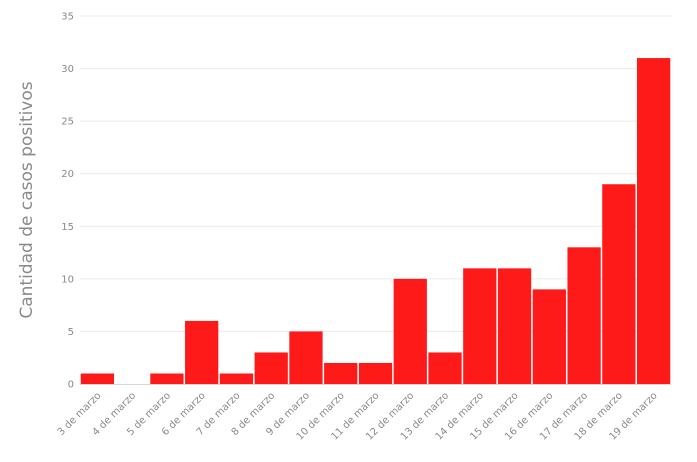 The height and width of the screenshot is (462, 697). Describe the element at coordinates (71, 332) in the screenshot. I see `y-tick-label: 5` at that location.